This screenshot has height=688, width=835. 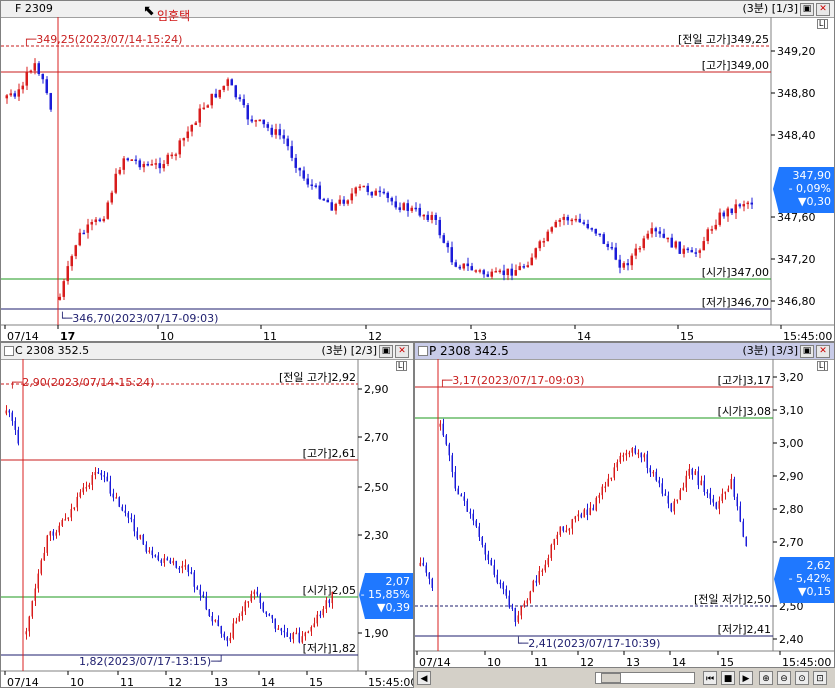 What do you see at coordinates (746, 678) in the screenshot?
I see `scroll-right-icon: ▶` at bounding box center [746, 678].